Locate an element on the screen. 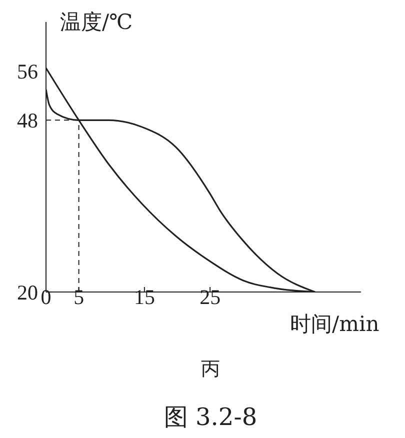  y-tick-label: 20 is located at coordinates (27, 292).